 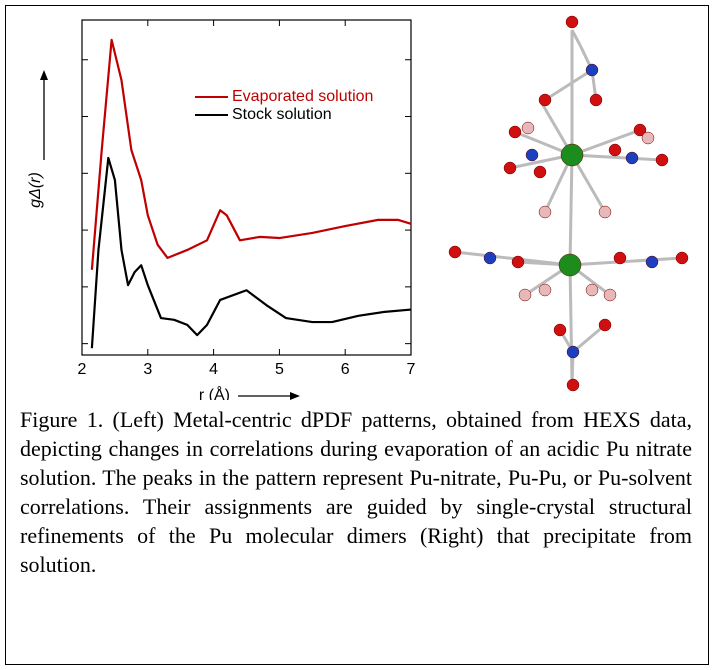 What do you see at coordinates (147, 369) in the screenshot?
I see `x-tick-label: 3` at bounding box center [147, 369].